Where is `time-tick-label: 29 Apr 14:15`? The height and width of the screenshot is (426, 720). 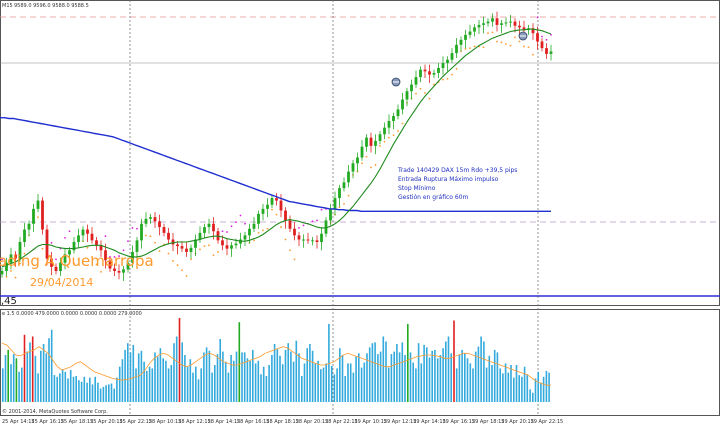
time-tick-label: 29 Apr 14:15 is located at coordinates (429, 422).